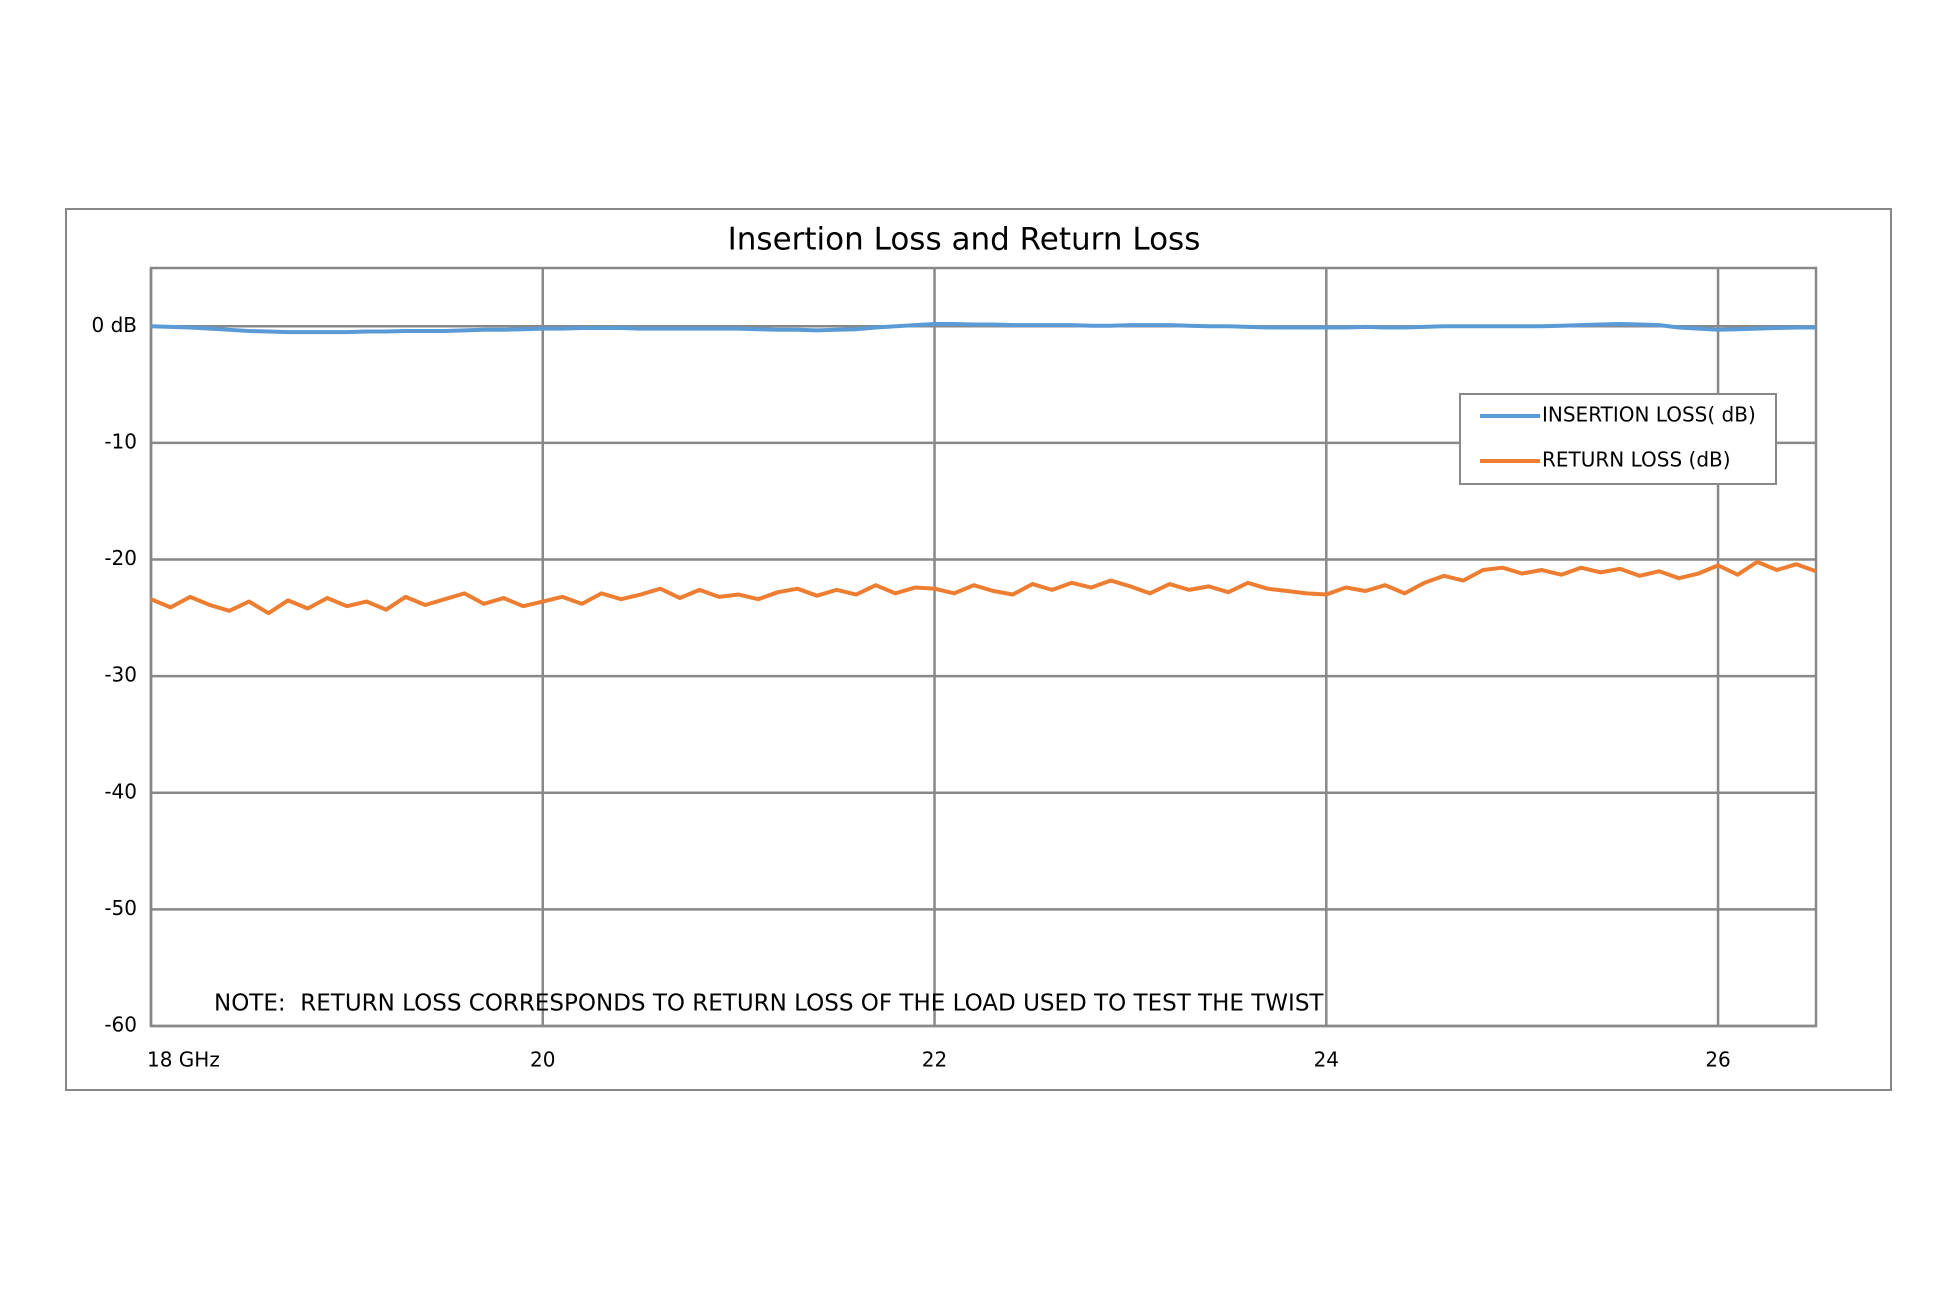  Describe the element at coordinates (1618, 439) in the screenshot. I see `legend-box` at that location.